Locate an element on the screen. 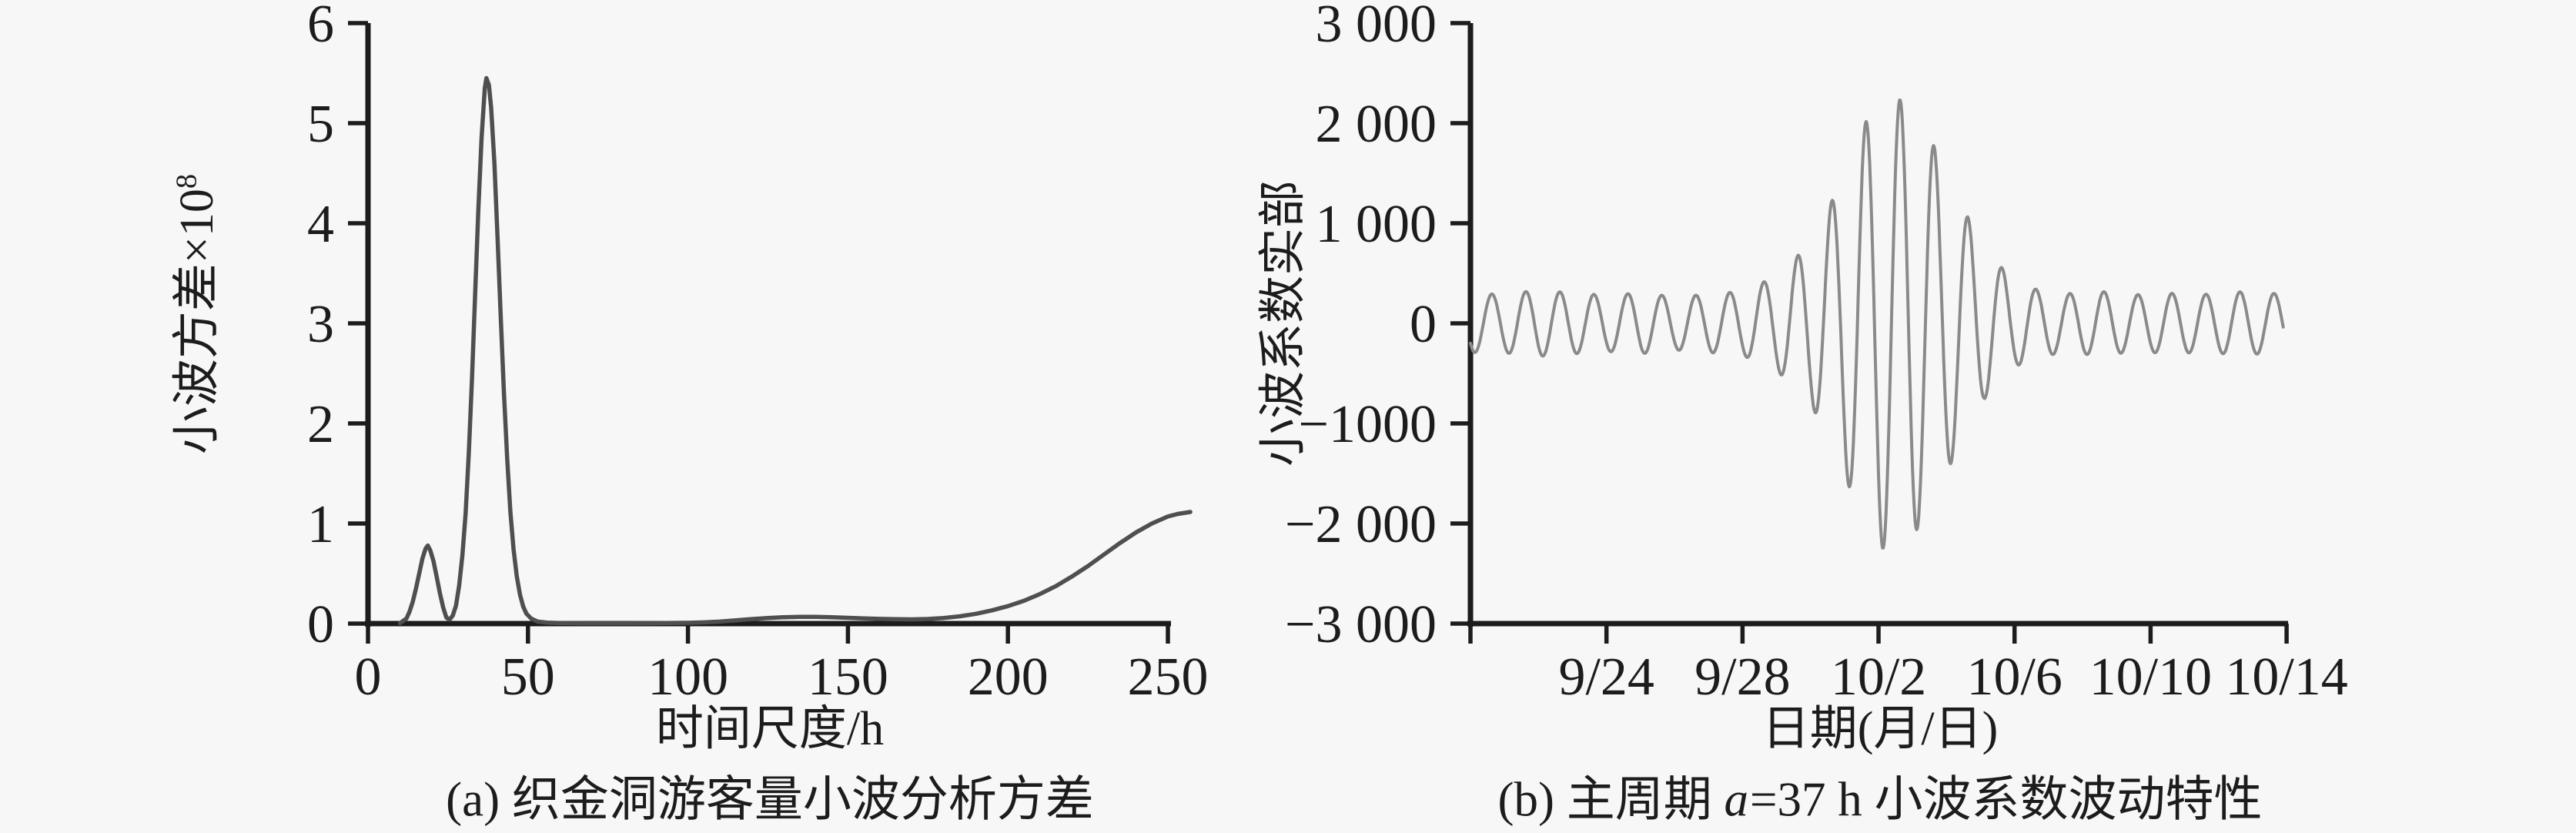 The image size is (2576, 833). chart-b-caption: (b) 主周期 a=37 h 小波系数波动特性 is located at coordinates (1881, 796).